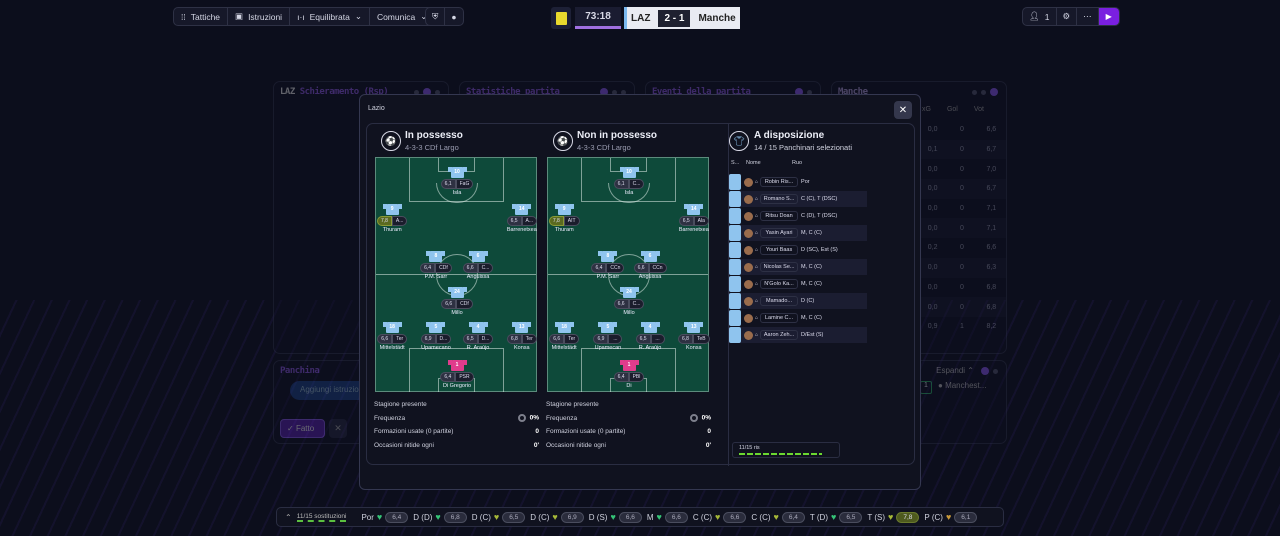 Image resolution: width=1280 pixels, height=536 pixels. Describe the element at coordinates (962, 267) in the screenshot. I see `table-row: 0,0 0 6,3` at that location.